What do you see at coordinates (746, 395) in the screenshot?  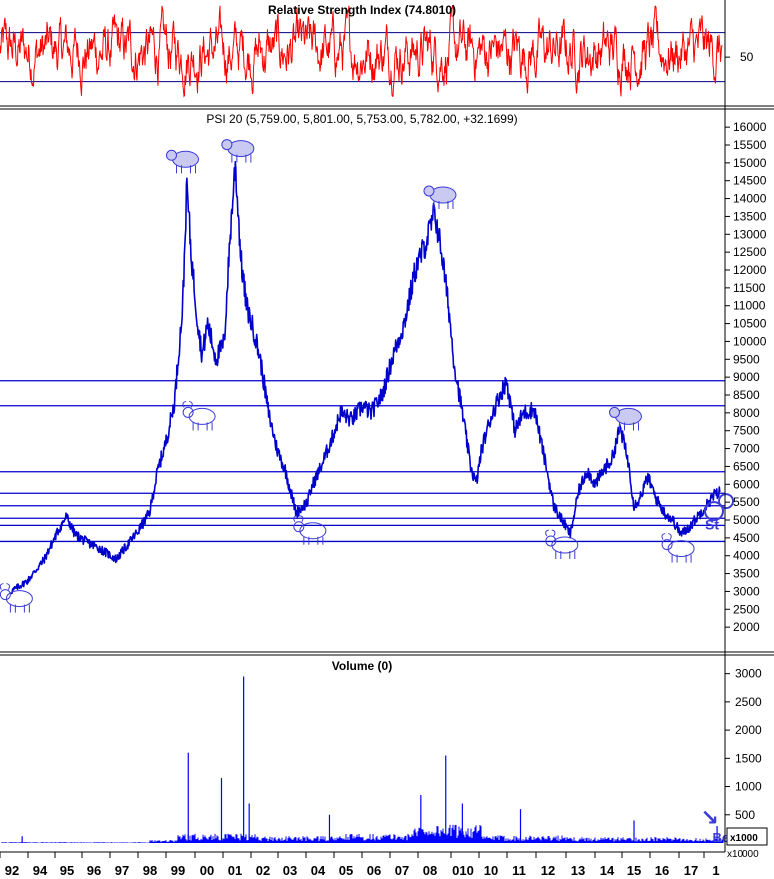 I see `price-tick-label: 8500` at bounding box center [746, 395].